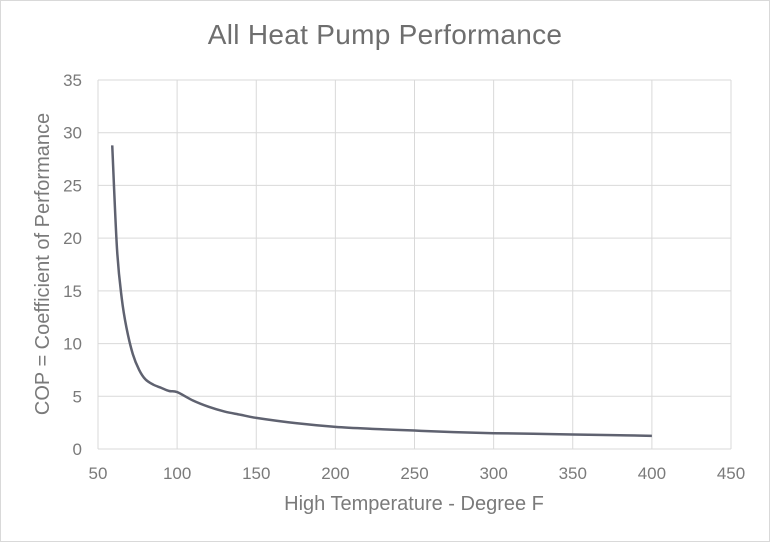  I want to click on y-tick-label: 30, so click(72, 133).